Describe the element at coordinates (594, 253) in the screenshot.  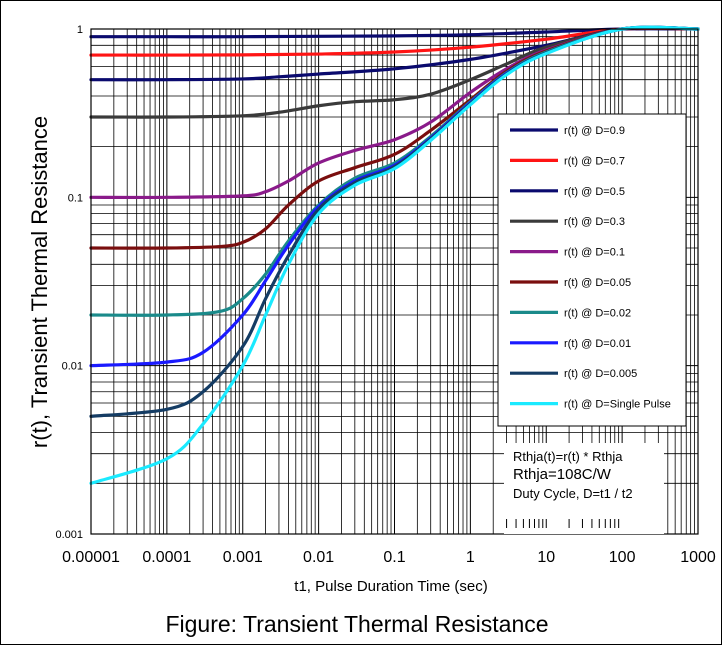
I see `legend-label: r(t) @ D=0.1` at that location.